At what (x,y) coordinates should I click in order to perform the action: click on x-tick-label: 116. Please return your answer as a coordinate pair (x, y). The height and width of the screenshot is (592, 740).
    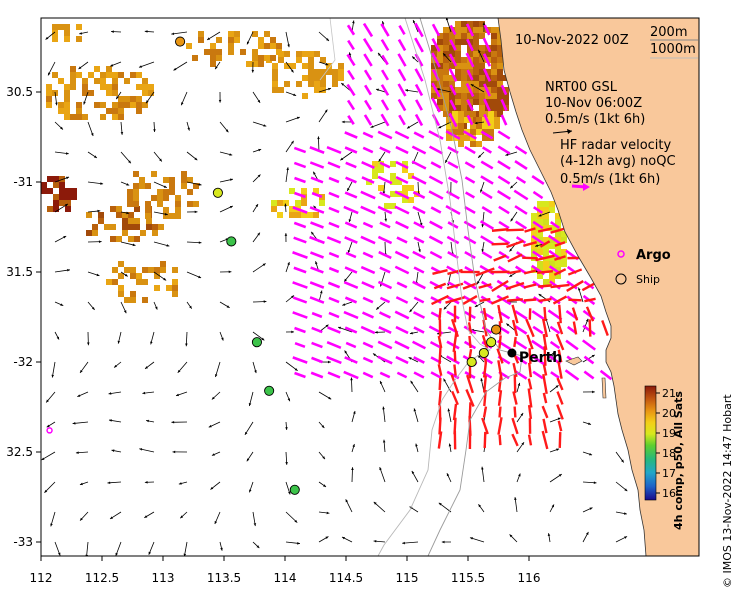
    Looking at the image, I should click on (529, 578).